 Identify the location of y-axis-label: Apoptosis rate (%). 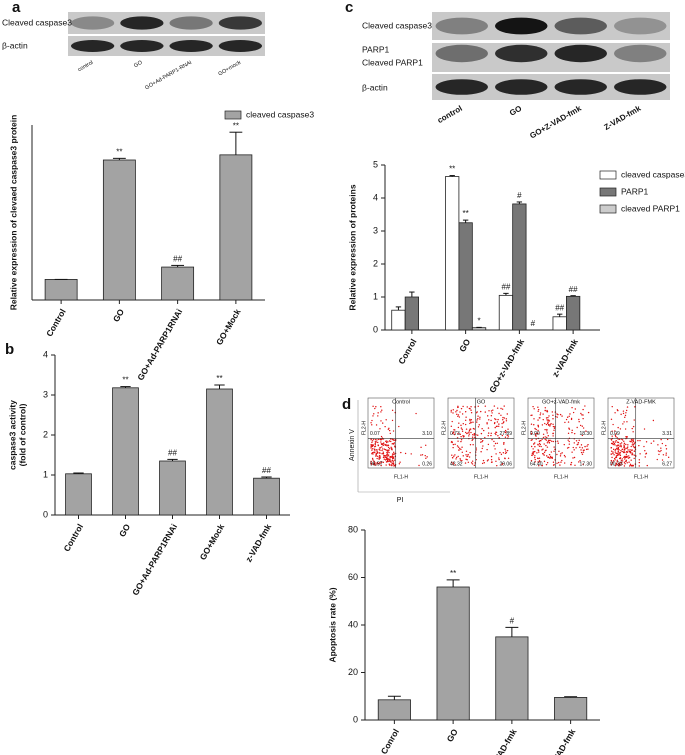
(332, 624).